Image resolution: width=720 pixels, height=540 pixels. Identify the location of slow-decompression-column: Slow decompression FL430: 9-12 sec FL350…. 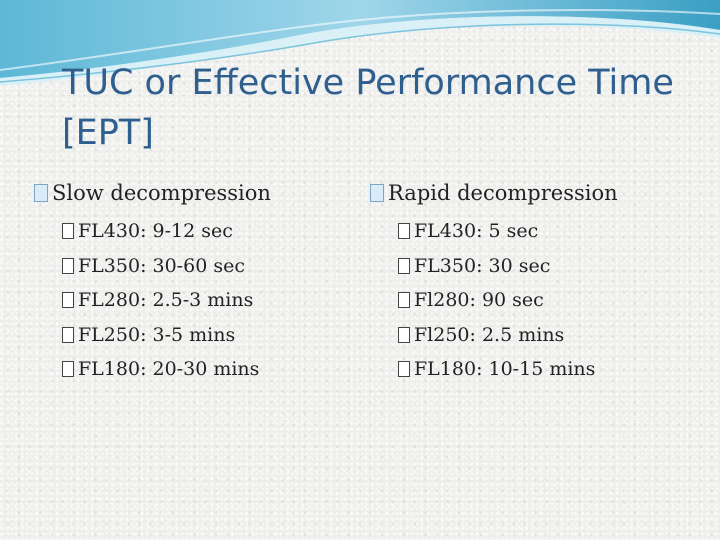
(152, 282).